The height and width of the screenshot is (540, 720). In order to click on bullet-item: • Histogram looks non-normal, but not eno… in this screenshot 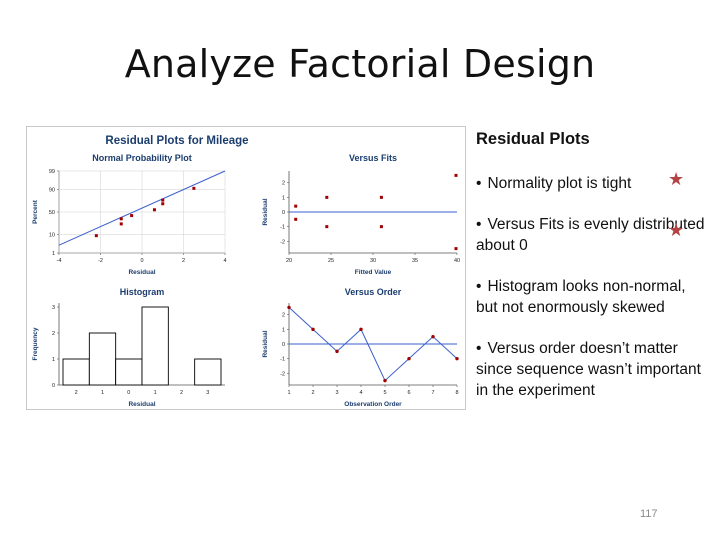, I will do `click(591, 297)`.